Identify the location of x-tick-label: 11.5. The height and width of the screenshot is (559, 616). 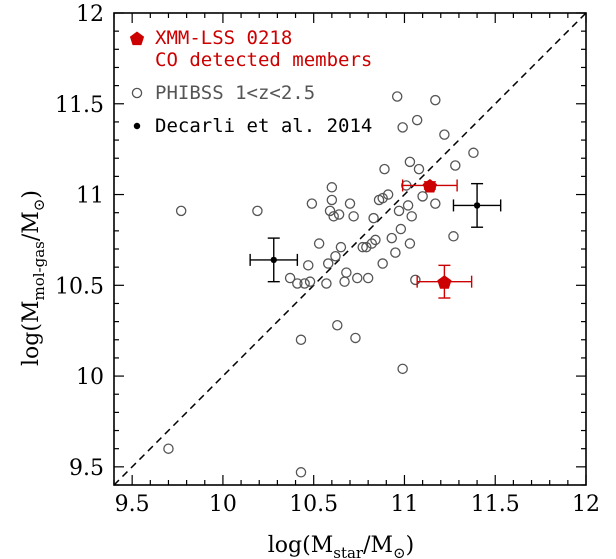
(495, 504).